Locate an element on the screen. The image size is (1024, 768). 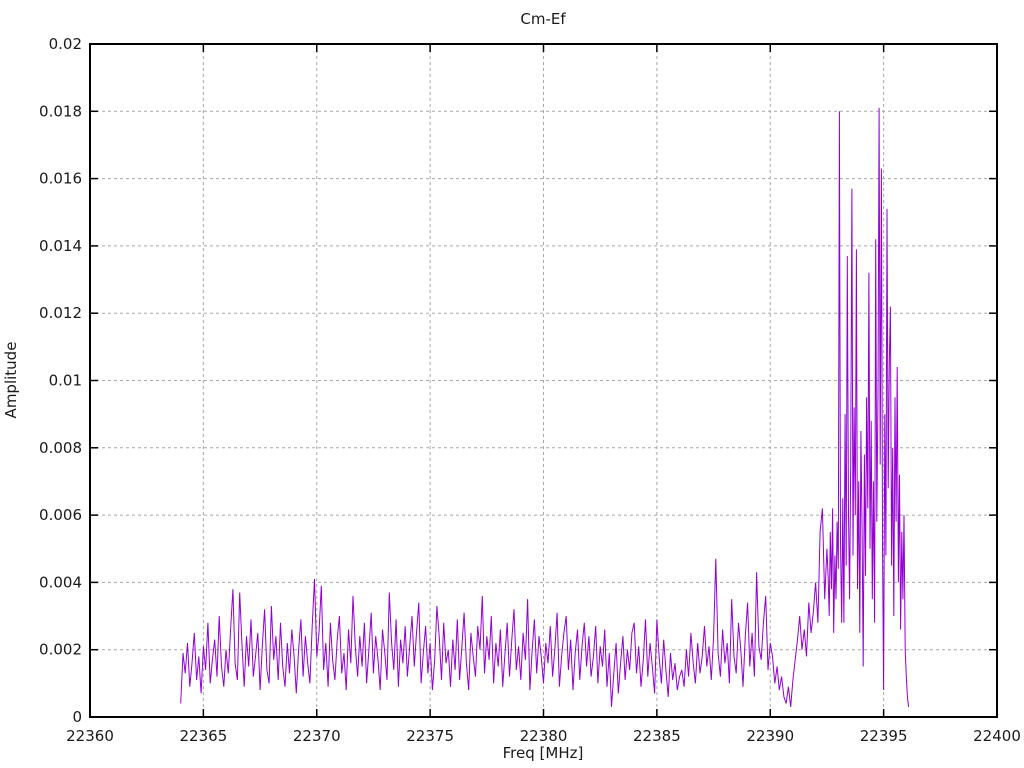
x-tick-label: 22360 is located at coordinates (90, 736).